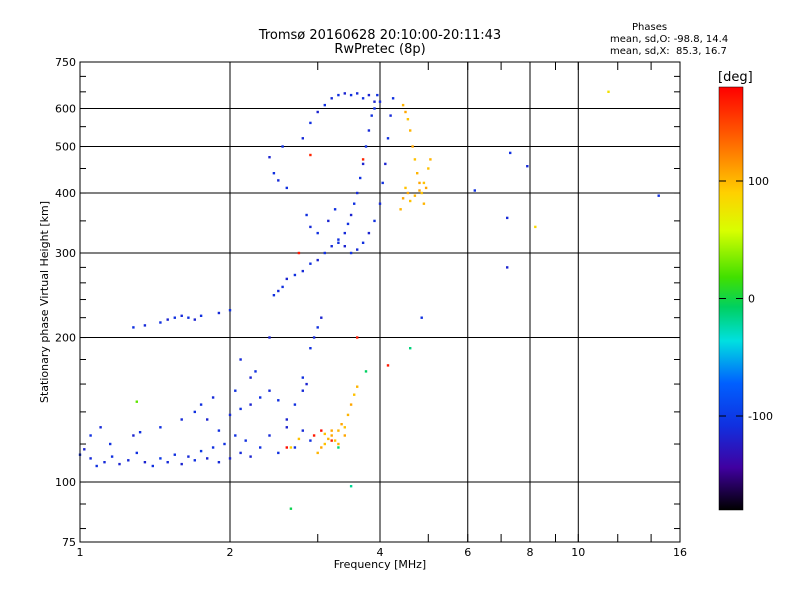 Image resolution: width=800 pixels, height=600 pixels. Describe the element at coordinates (65, 193) in the screenshot. I see `y-tick-label: 400` at that location.